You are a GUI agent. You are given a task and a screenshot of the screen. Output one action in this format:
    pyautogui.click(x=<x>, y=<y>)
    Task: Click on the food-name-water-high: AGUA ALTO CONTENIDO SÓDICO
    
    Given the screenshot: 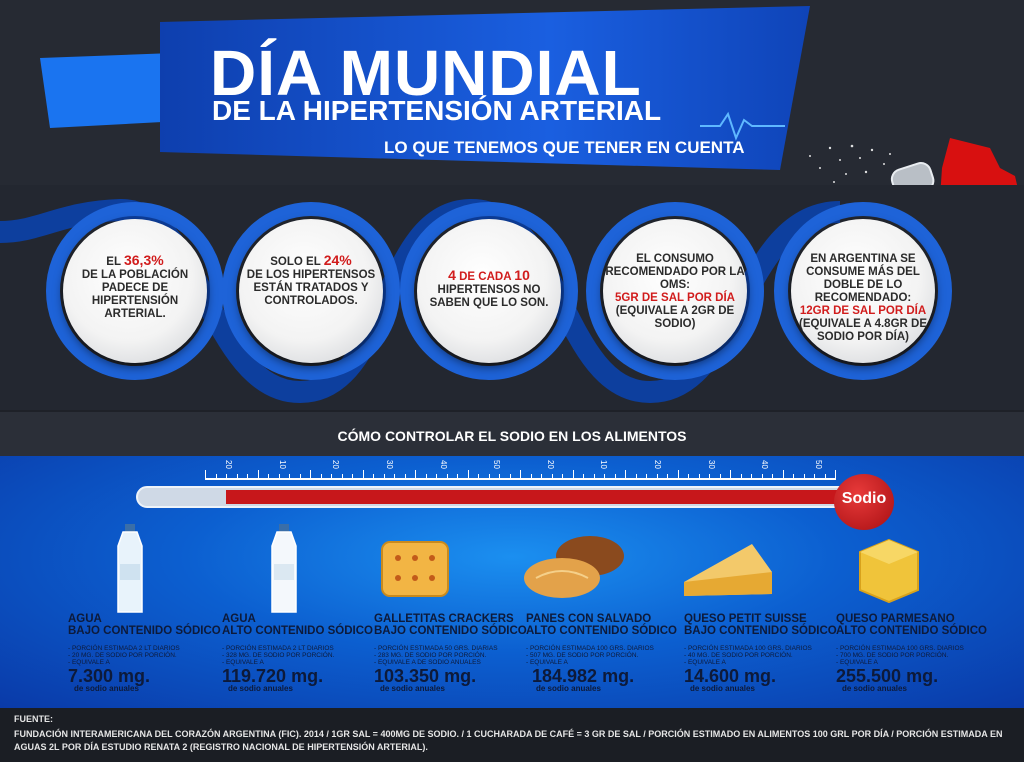 What is the action you would take?
    pyautogui.click(x=297, y=625)
    